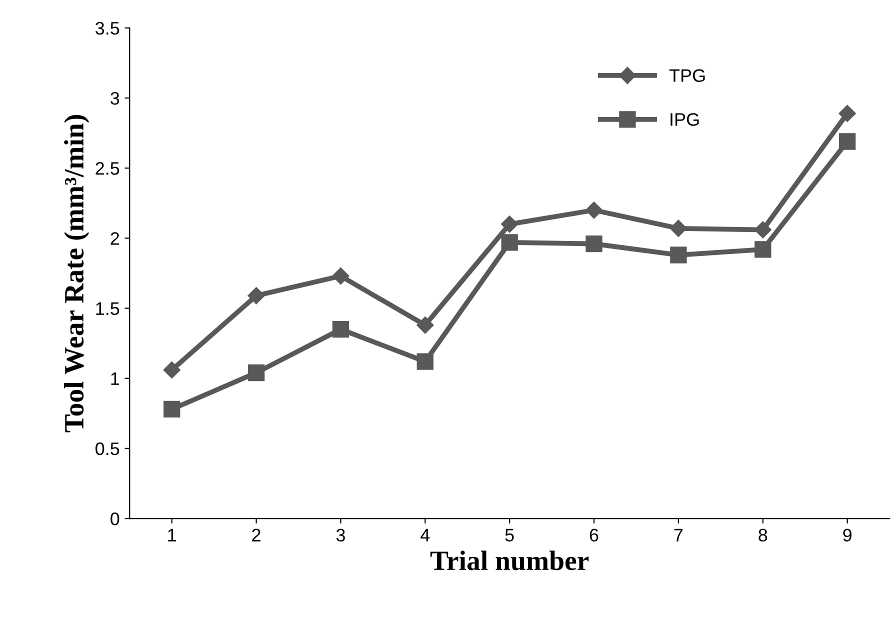 The height and width of the screenshot is (621, 894). I want to click on x-tick-label: 2, so click(256, 535).